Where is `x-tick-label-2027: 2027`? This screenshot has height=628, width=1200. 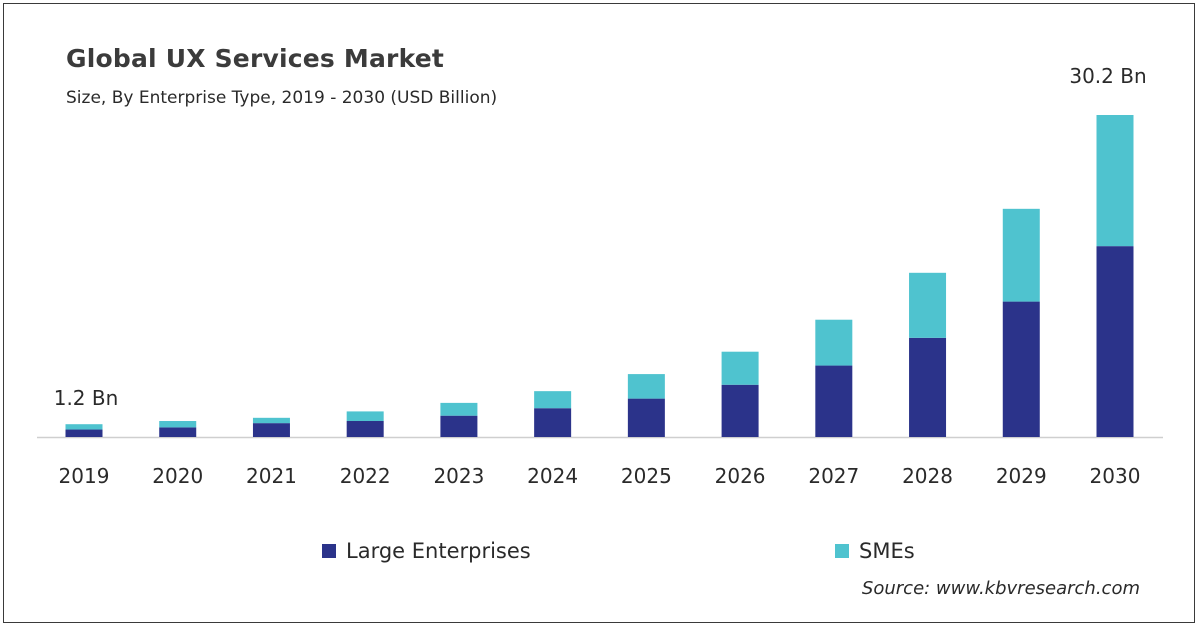 x-tick-label-2027: 2027 is located at coordinates (833, 476).